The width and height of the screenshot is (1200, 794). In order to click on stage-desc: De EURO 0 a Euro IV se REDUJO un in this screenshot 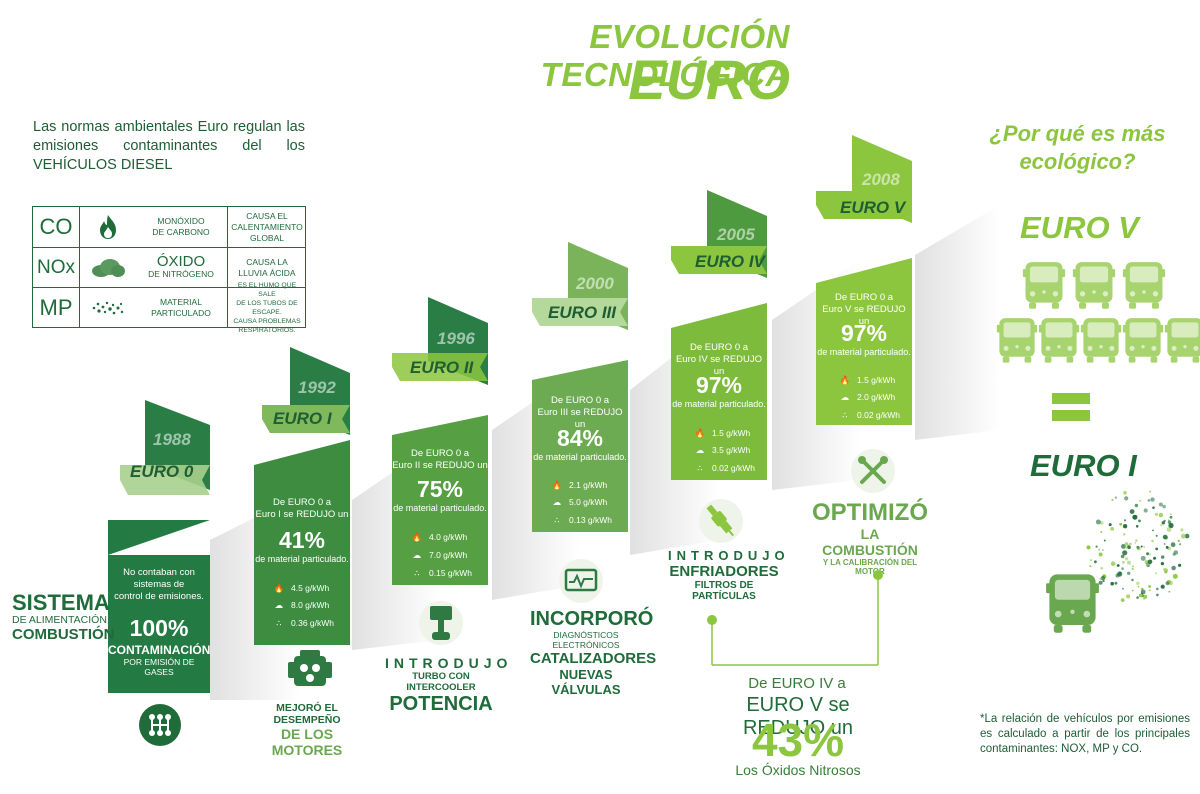, I will do `click(719, 359)`.